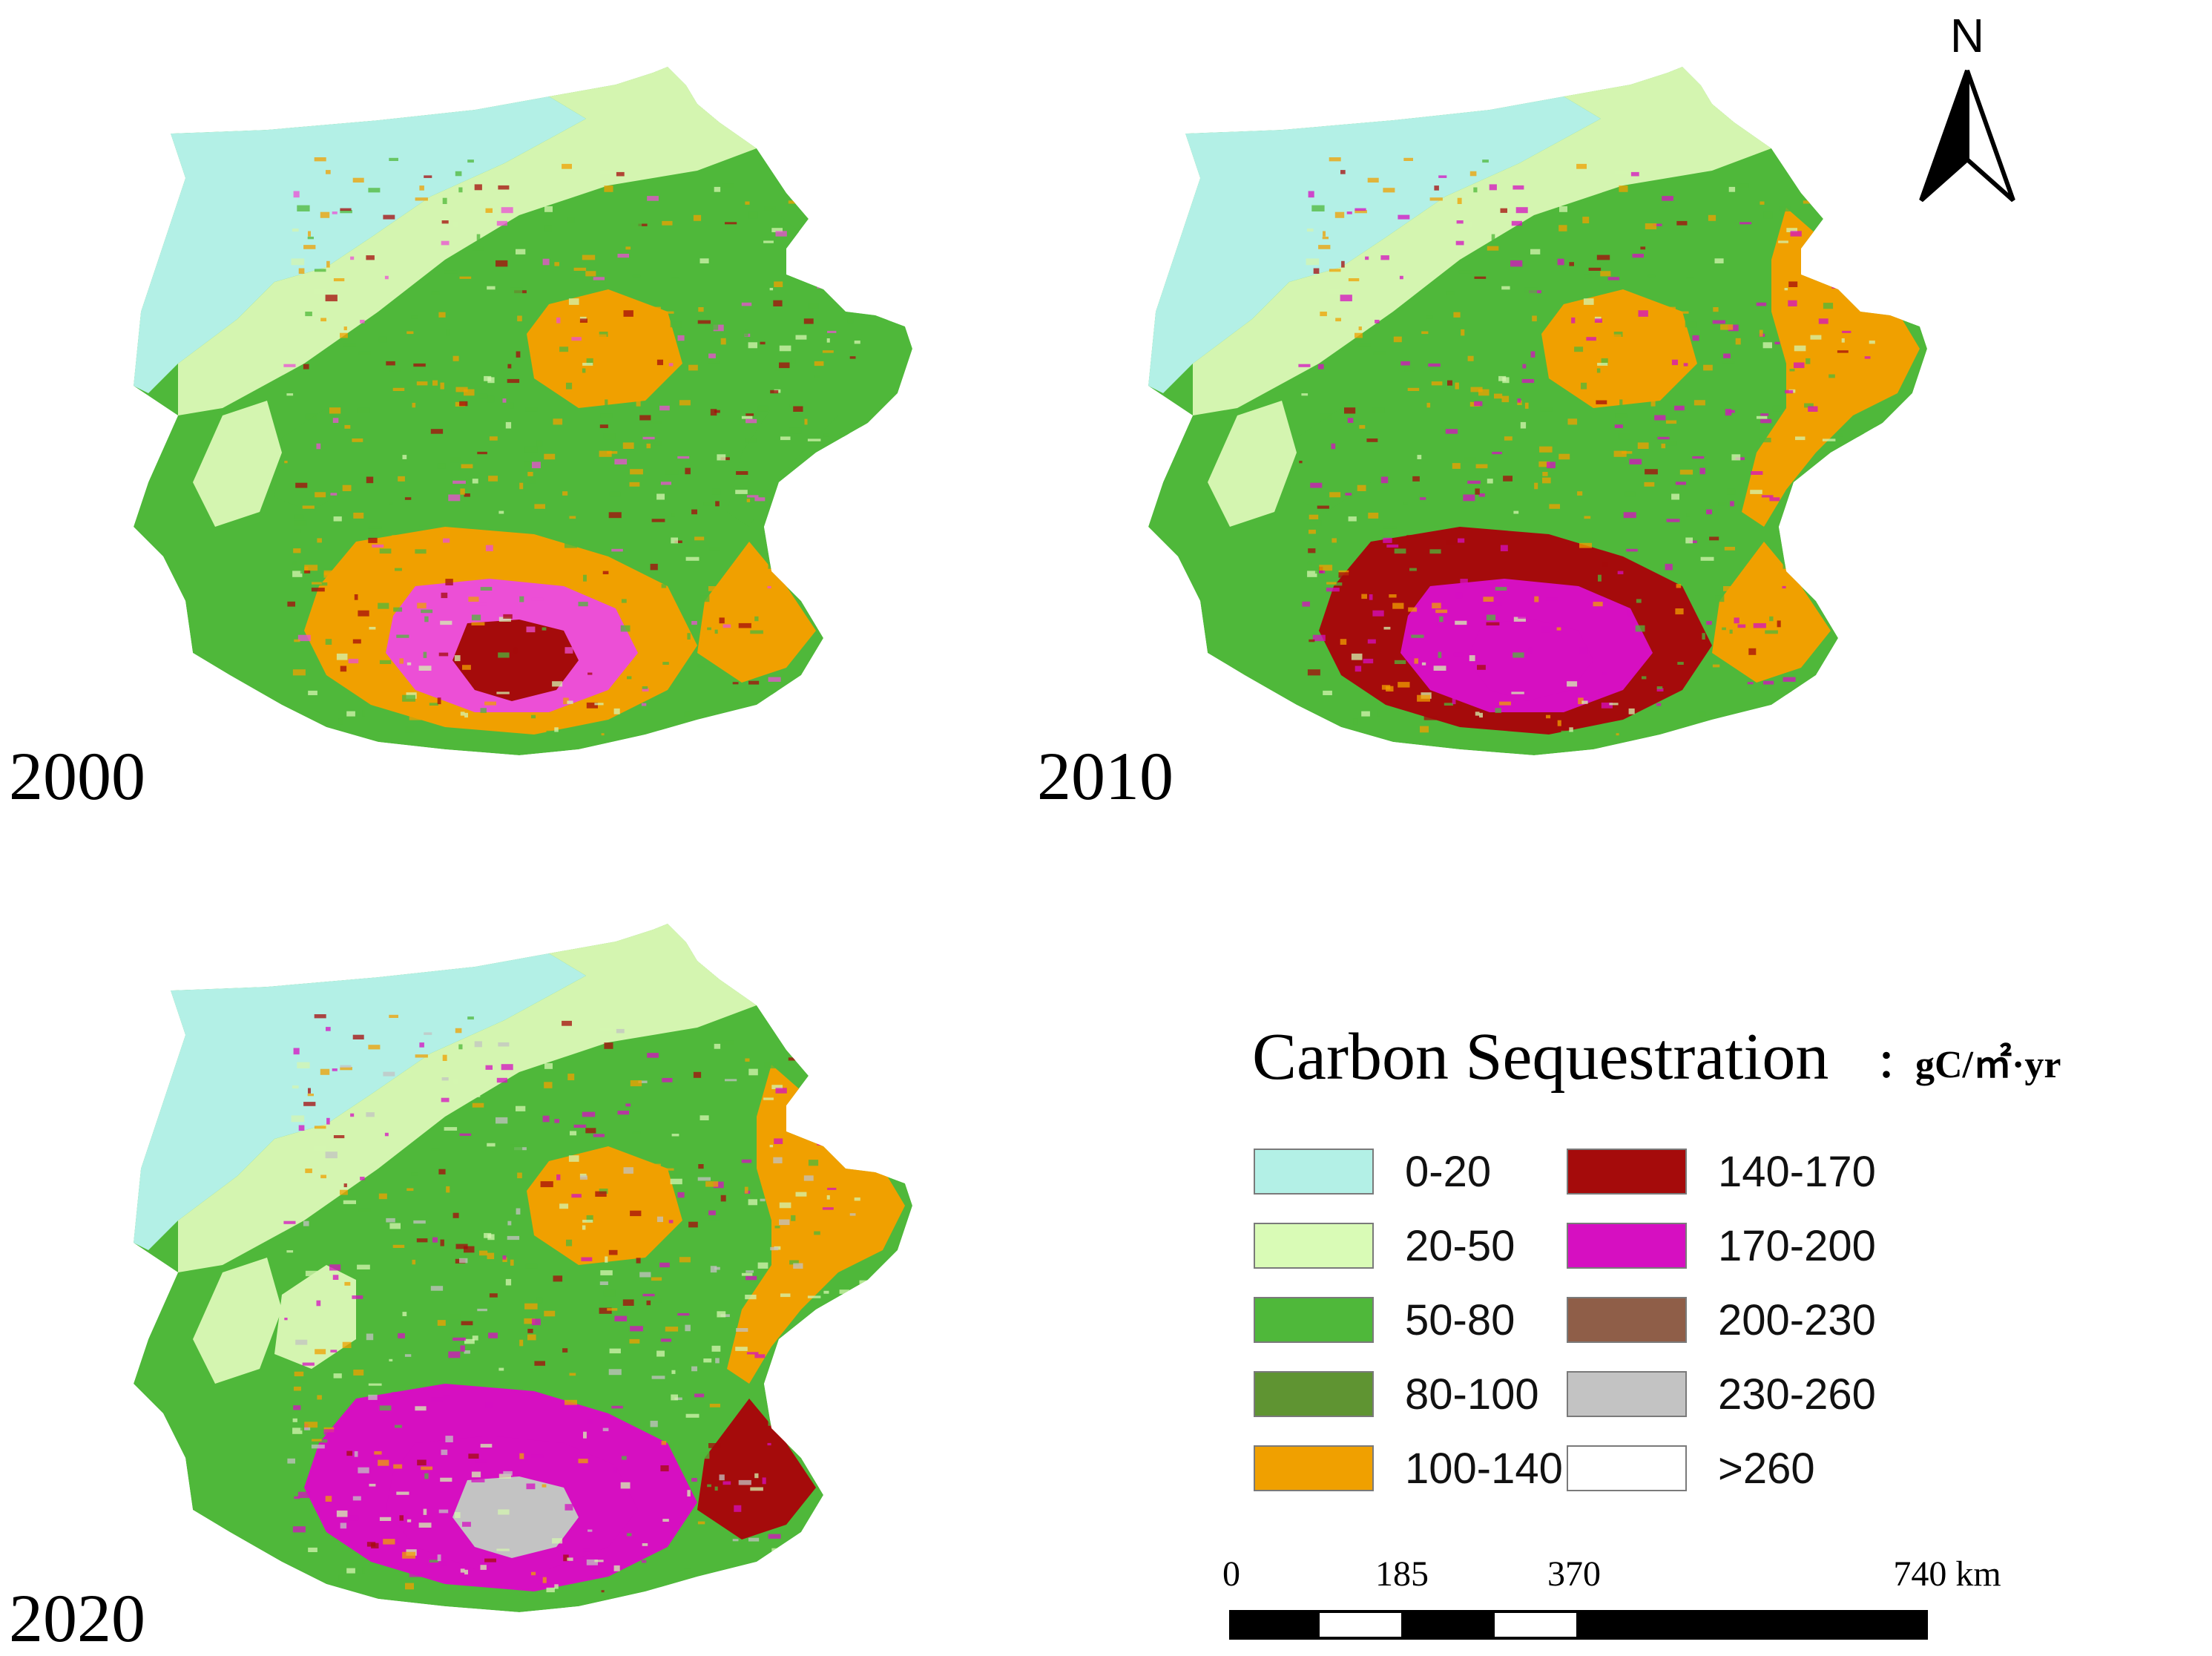 This screenshot has width=2212, height=1656. Describe the element at coordinates (1797, 1394) in the screenshot. I see `legend-label: 230-260` at that location.